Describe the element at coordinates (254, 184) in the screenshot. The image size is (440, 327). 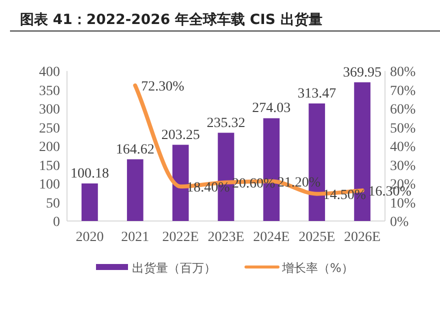
I see `data-label: 20.60%` at that location.